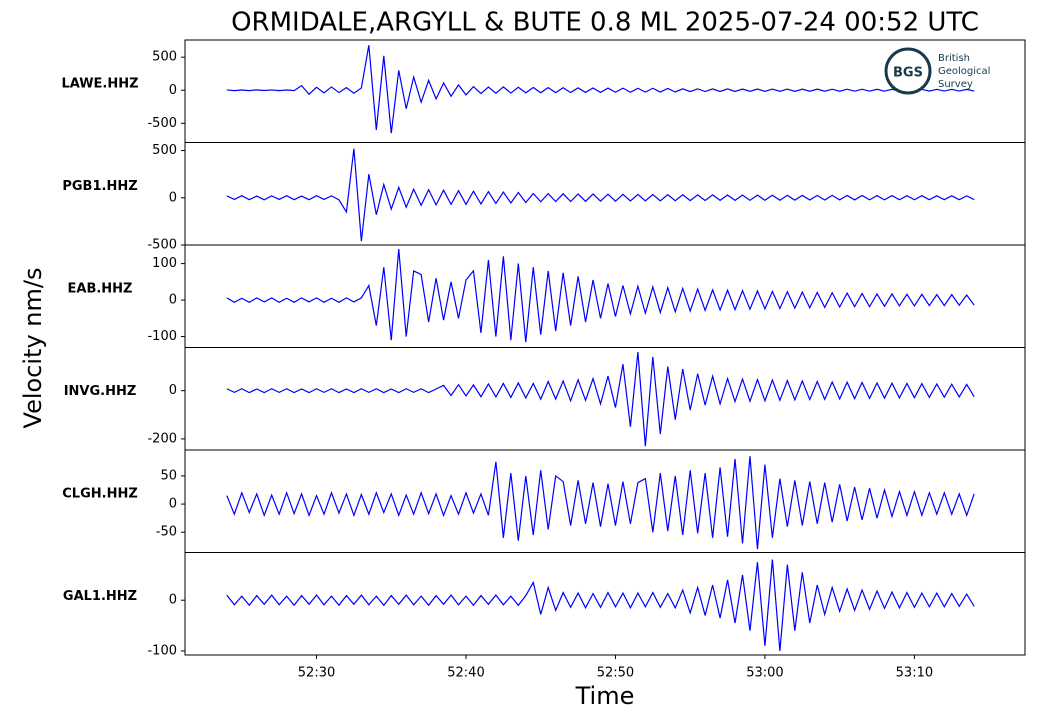  What do you see at coordinates (100, 494) in the screenshot?
I see `station-label: CLGH.HHZ` at bounding box center [100, 494].